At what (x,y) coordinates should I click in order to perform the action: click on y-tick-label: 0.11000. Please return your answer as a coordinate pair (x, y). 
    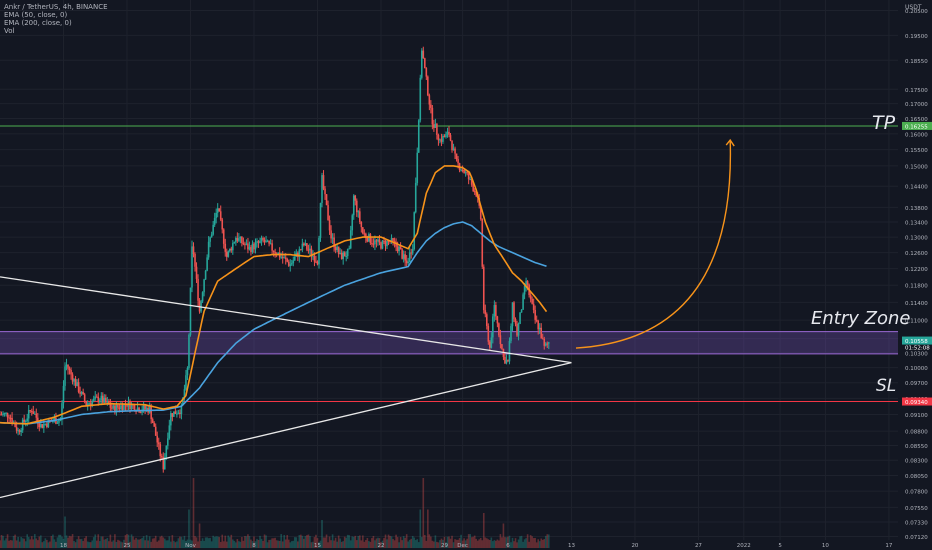
    Looking at the image, I should click on (916, 322).